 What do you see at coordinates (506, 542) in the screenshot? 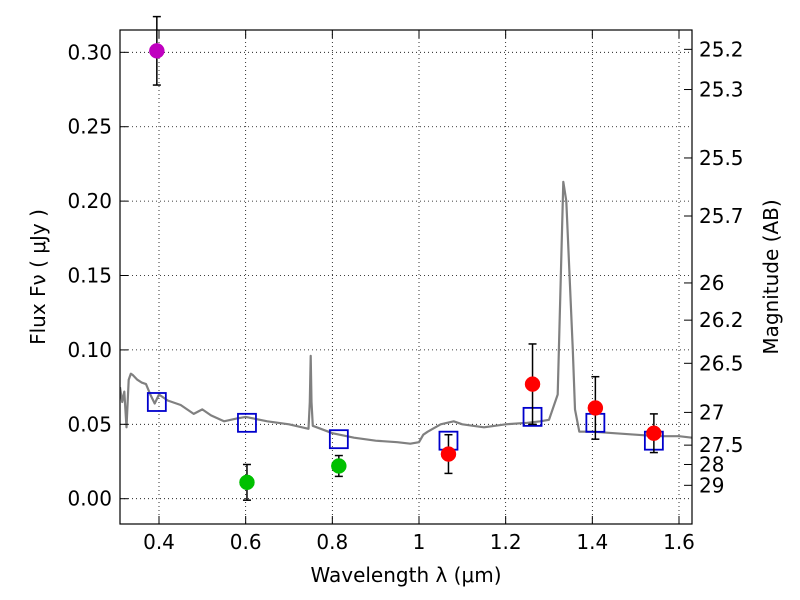
I see `x-tick-label: 1.2` at bounding box center [506, 542].